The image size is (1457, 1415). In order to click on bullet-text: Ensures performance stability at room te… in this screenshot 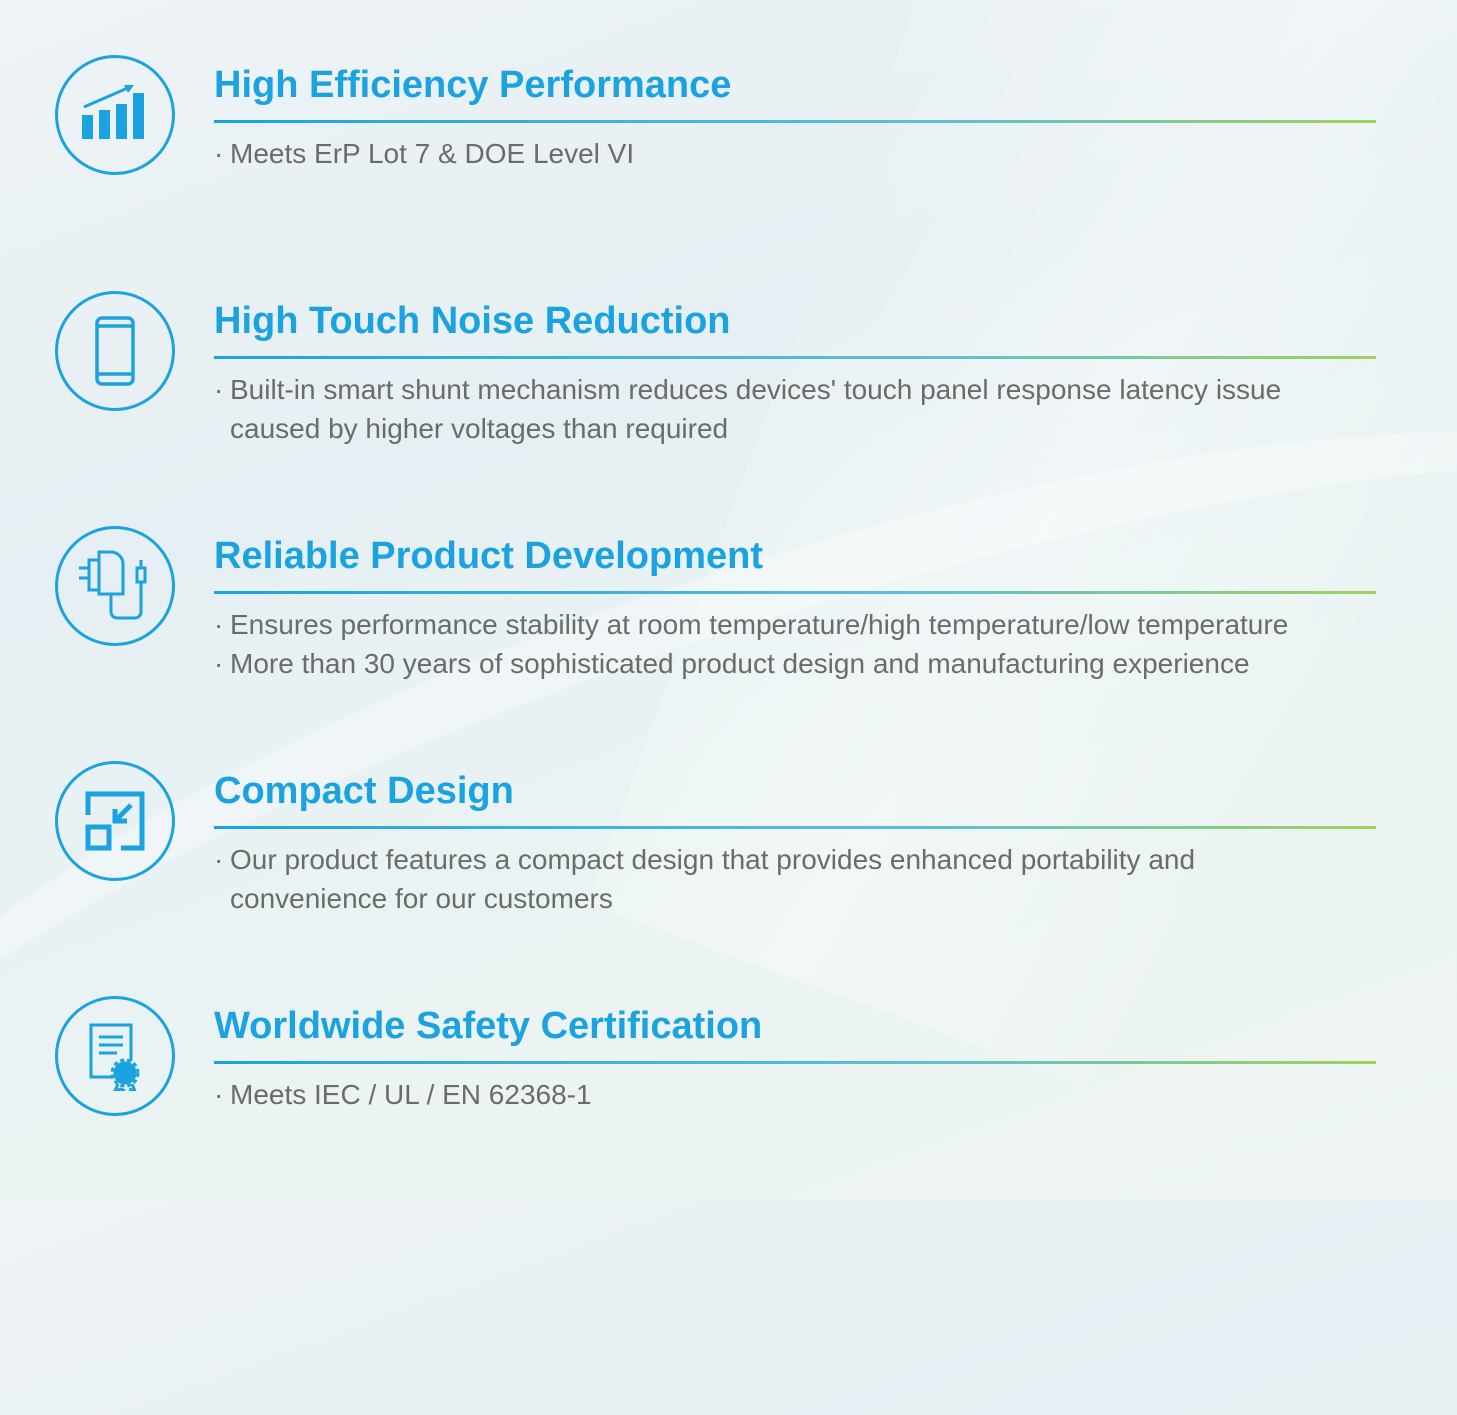, I will do `click(751, 624)`.